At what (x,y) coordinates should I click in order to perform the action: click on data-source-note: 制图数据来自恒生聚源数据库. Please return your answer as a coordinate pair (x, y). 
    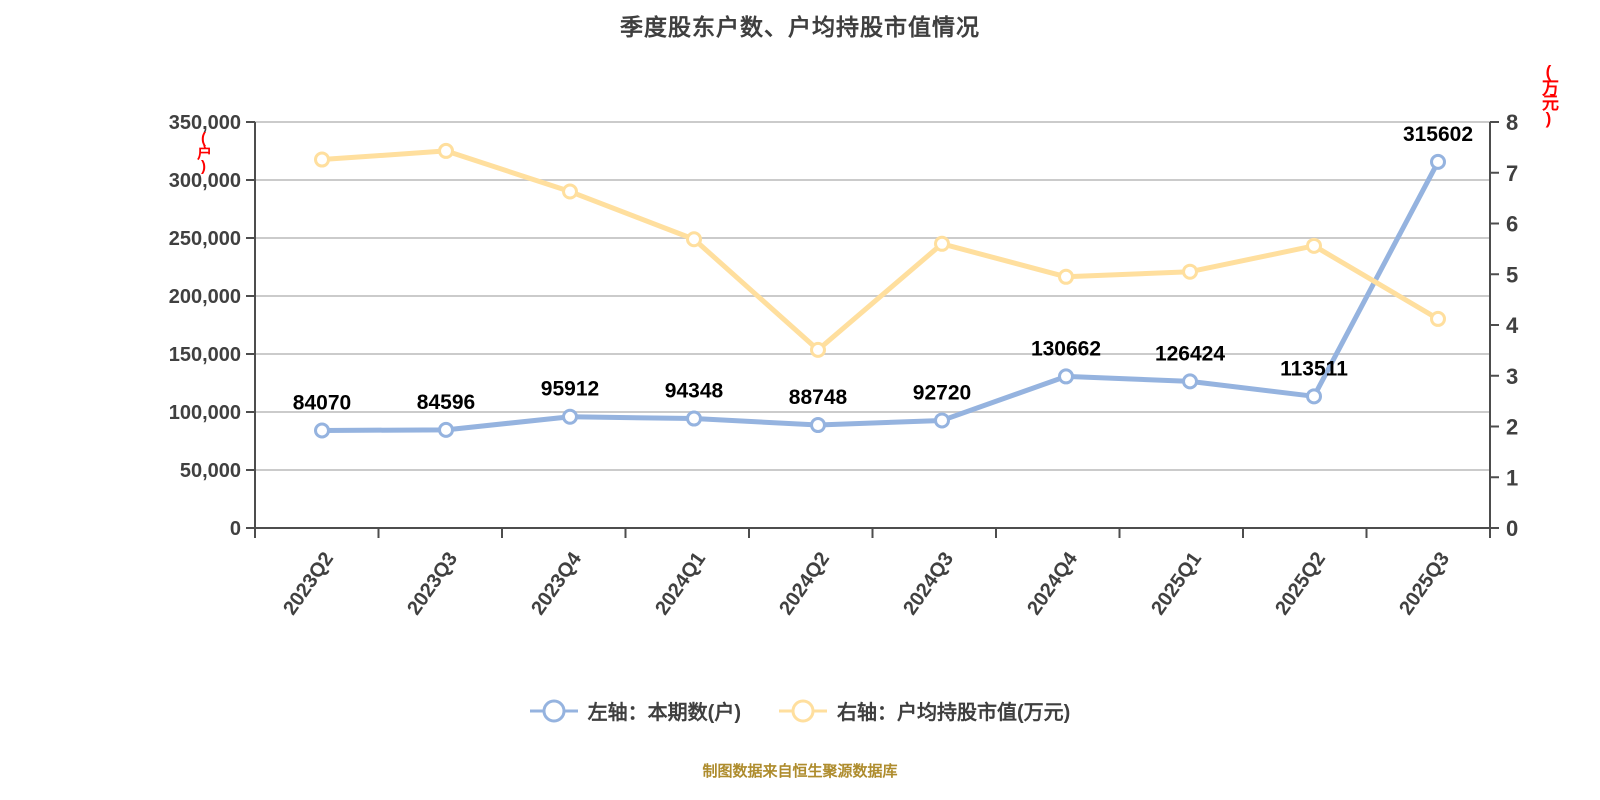
    Looking at the image, I should click on (800, 771).